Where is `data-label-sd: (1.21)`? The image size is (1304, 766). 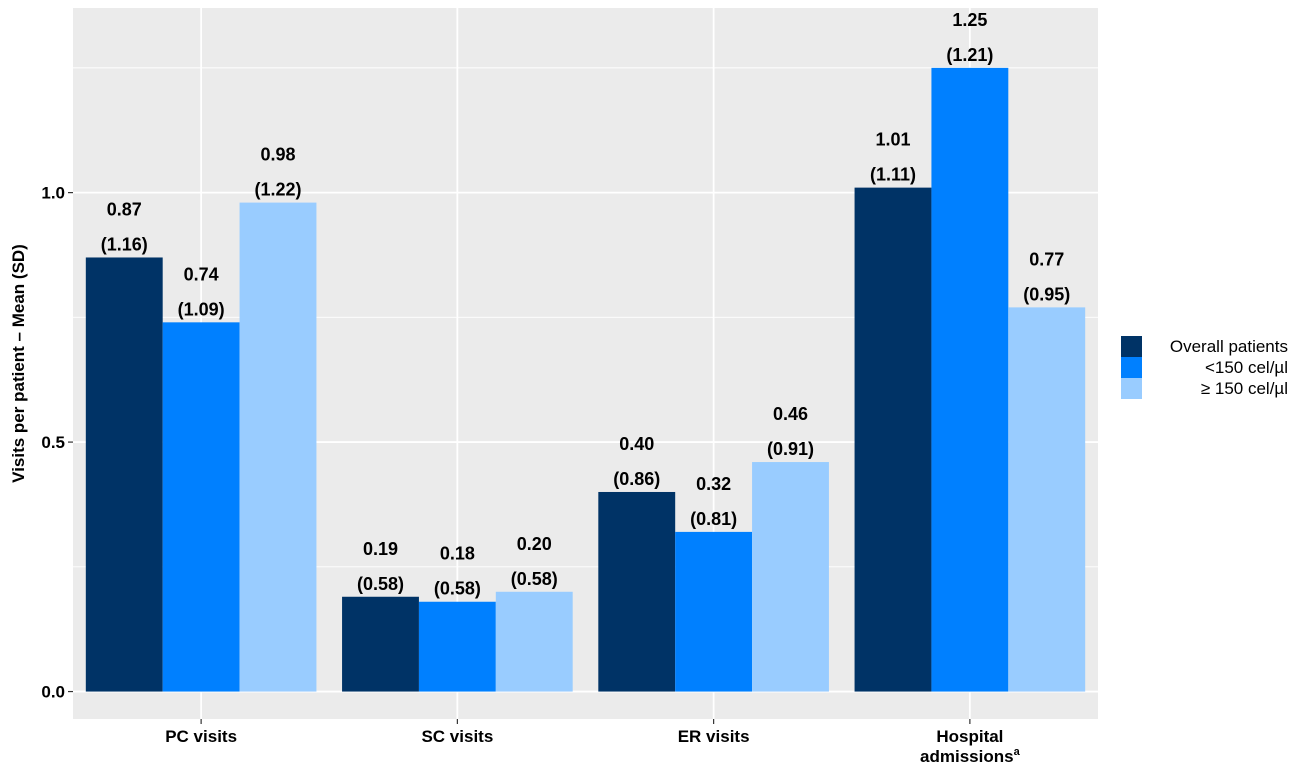 data-label-sd: (1.21) is located at coordinates (969, 55).